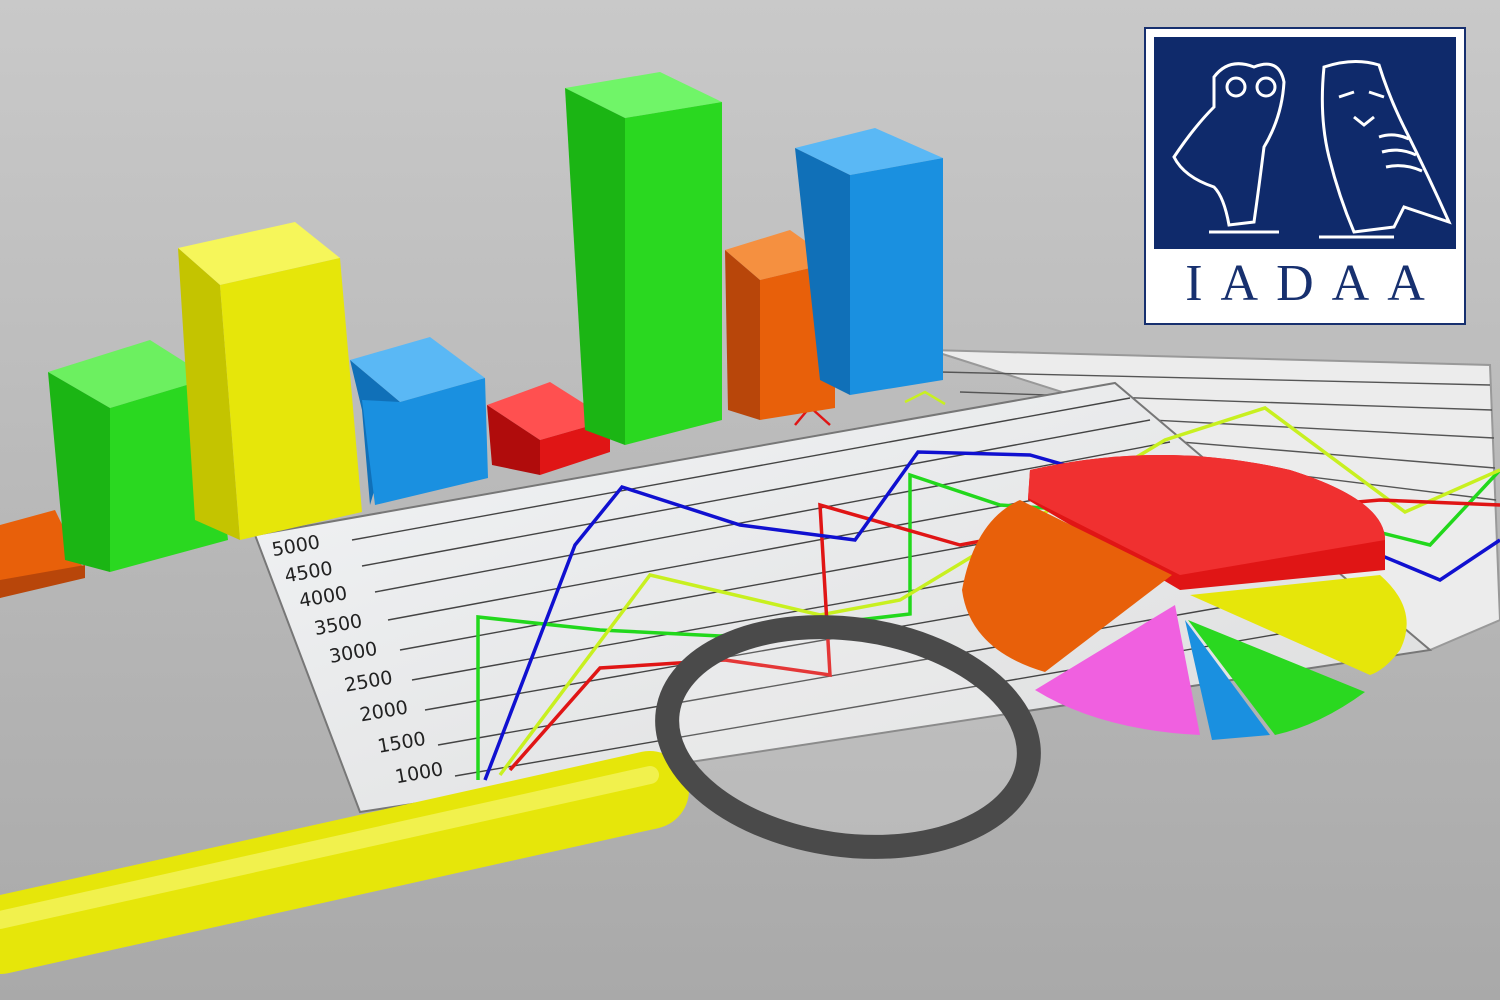 Image resolution: width=1500 pixels, height=1000 pixels. What do you see at coordinates (548, 428) in the screenshot?
I see `bar-red` at bounding box center [548, 428].